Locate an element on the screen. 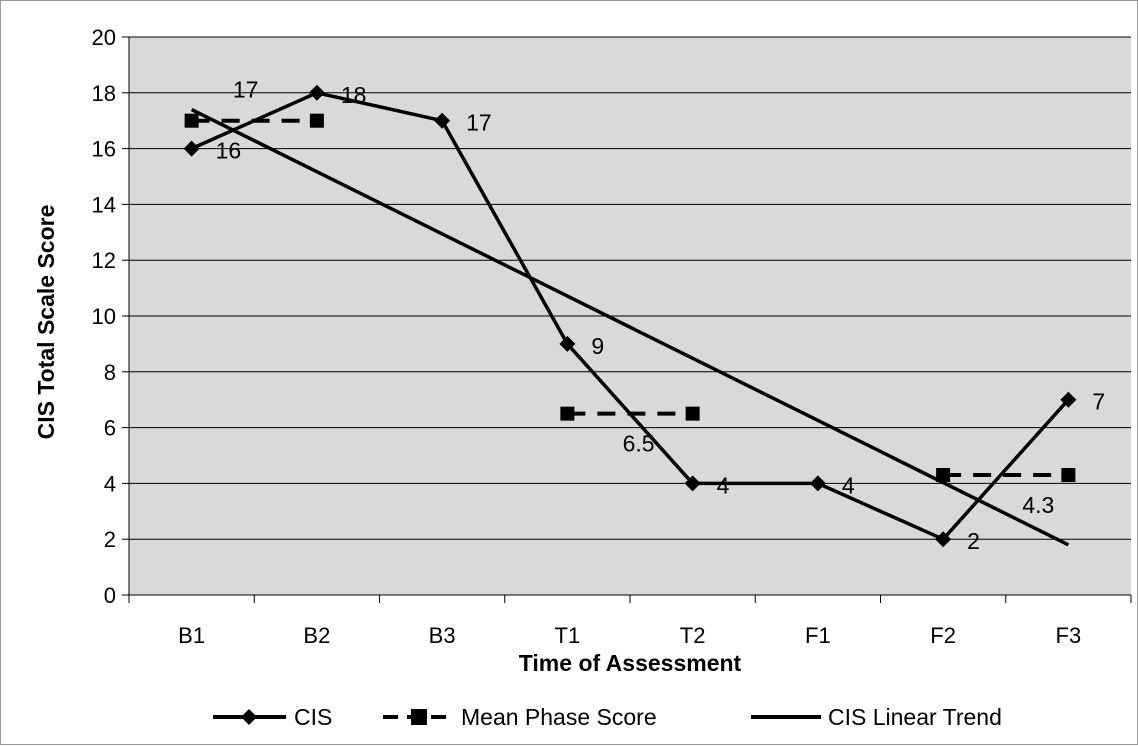 Image resolution: width=1138 pixels, height=746 pixels. cis-label-f3: 7 is located at coordinates (1098, 402).